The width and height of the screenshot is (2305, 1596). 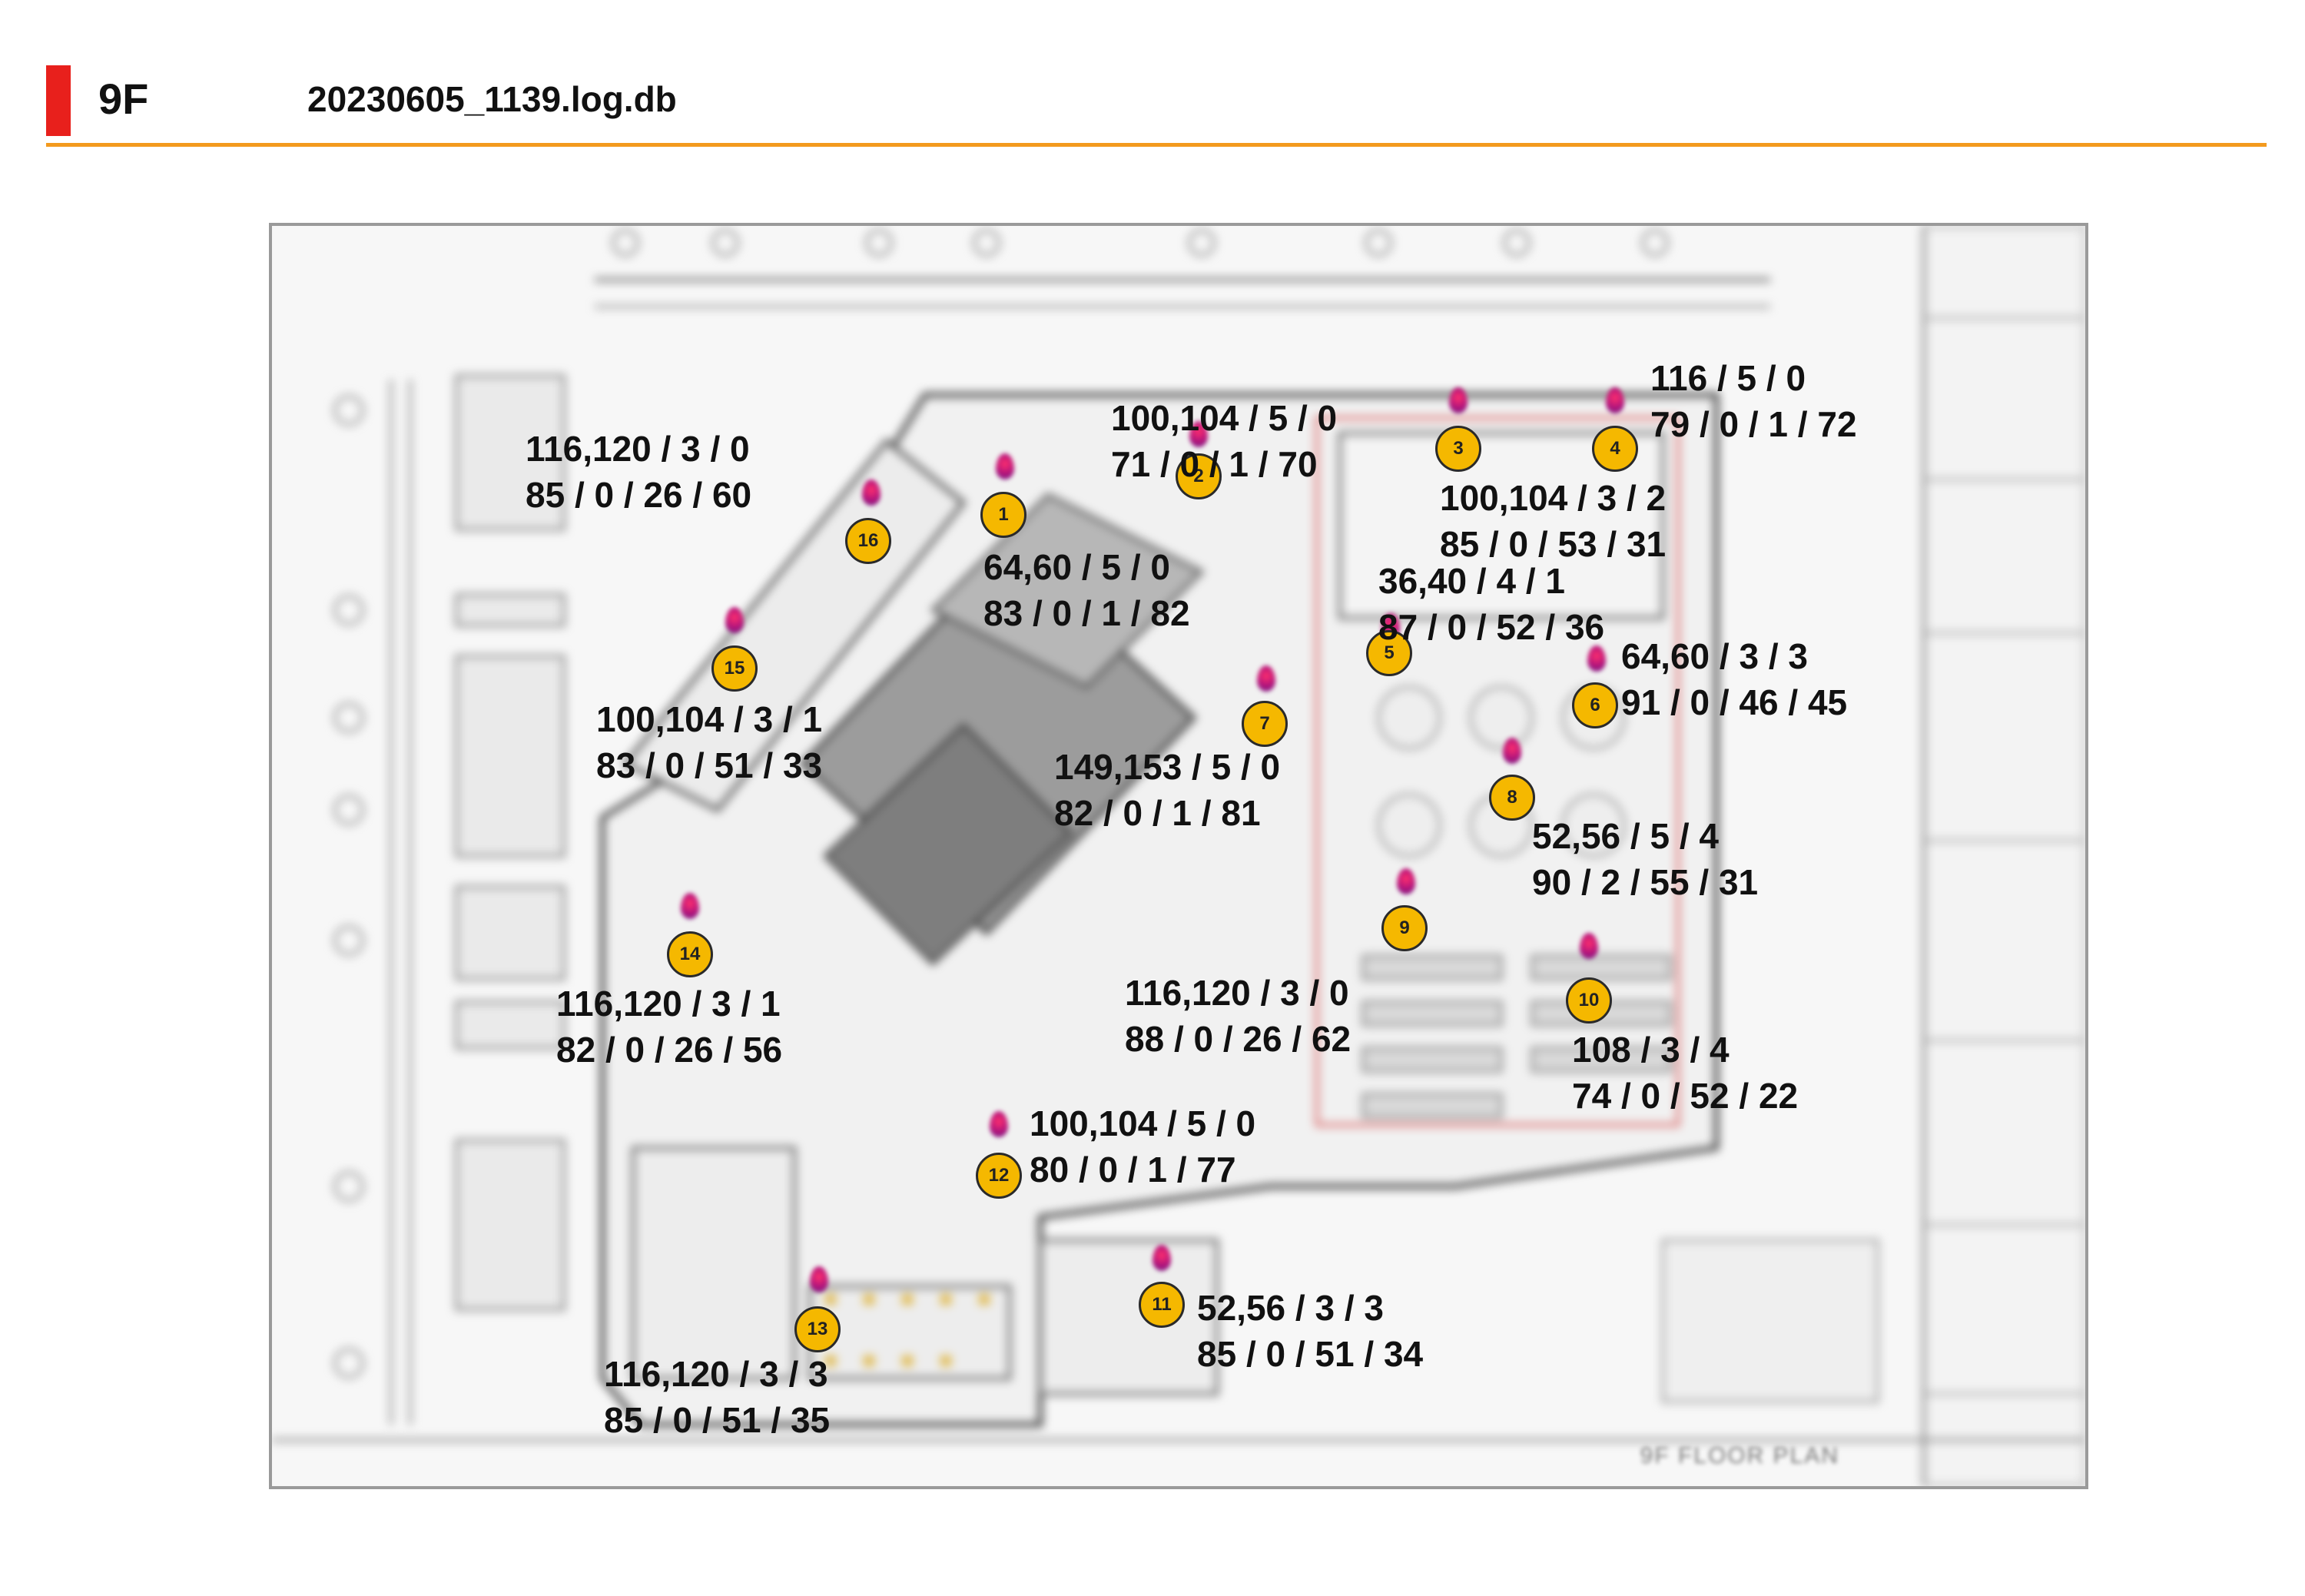 I want to click on marker-15-line2: 83 / 0 / 51 / 33, so click(x=709, y=765).